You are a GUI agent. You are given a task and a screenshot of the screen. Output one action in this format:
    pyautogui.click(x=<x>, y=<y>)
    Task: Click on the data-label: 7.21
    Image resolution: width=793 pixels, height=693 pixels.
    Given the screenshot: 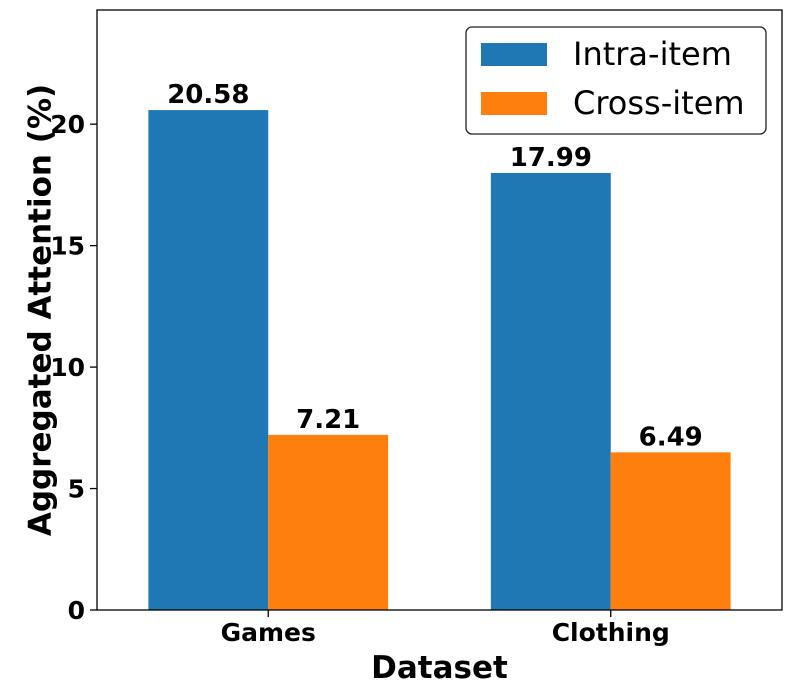 What is the action you would take?
    pyautogui.click(x=328, y=420)
    